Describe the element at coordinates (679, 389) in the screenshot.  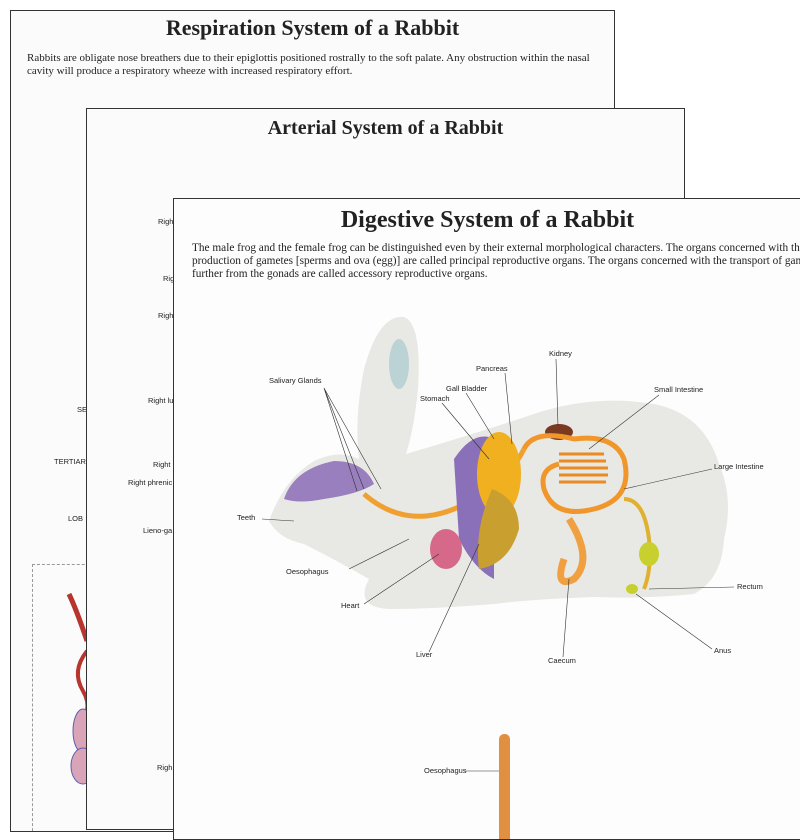
I see `label-small-intestine: Small Intestine` at that location.